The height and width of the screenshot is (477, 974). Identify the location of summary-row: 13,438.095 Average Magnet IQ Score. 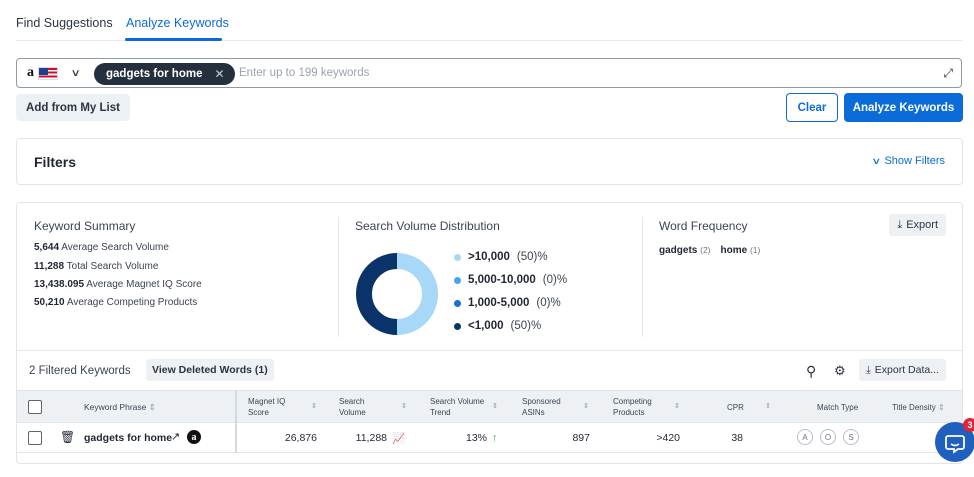
(118, 284).